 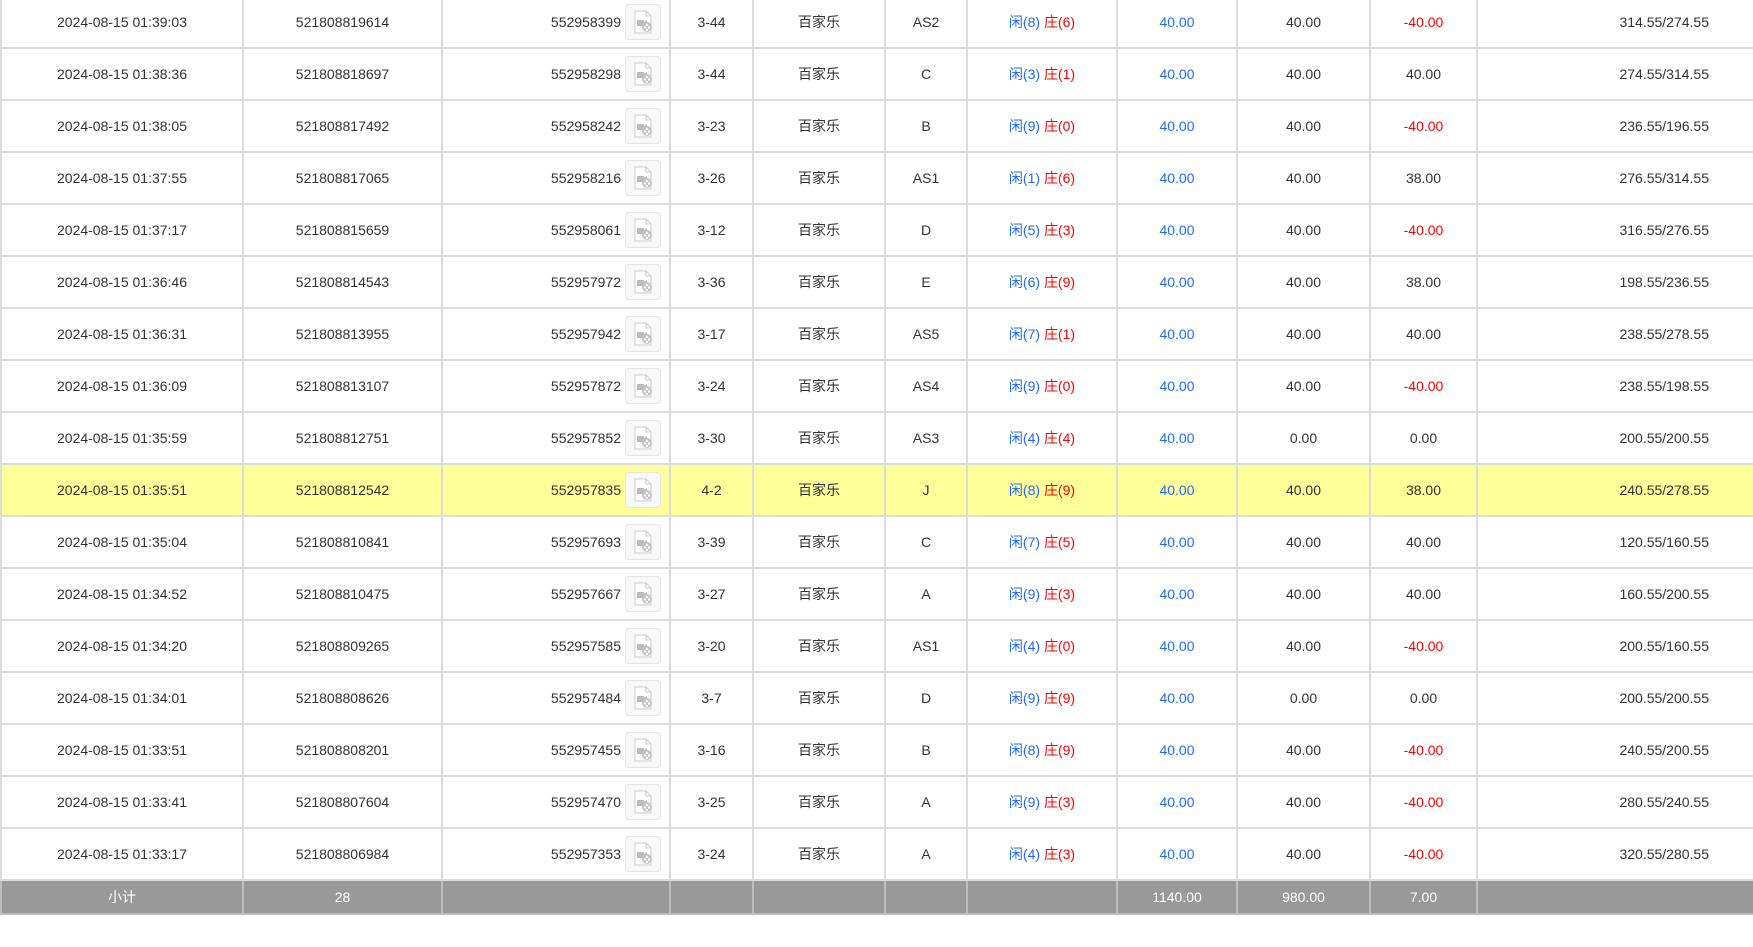 I want to click on table-number: 3-30, so click(x=711, y=438).